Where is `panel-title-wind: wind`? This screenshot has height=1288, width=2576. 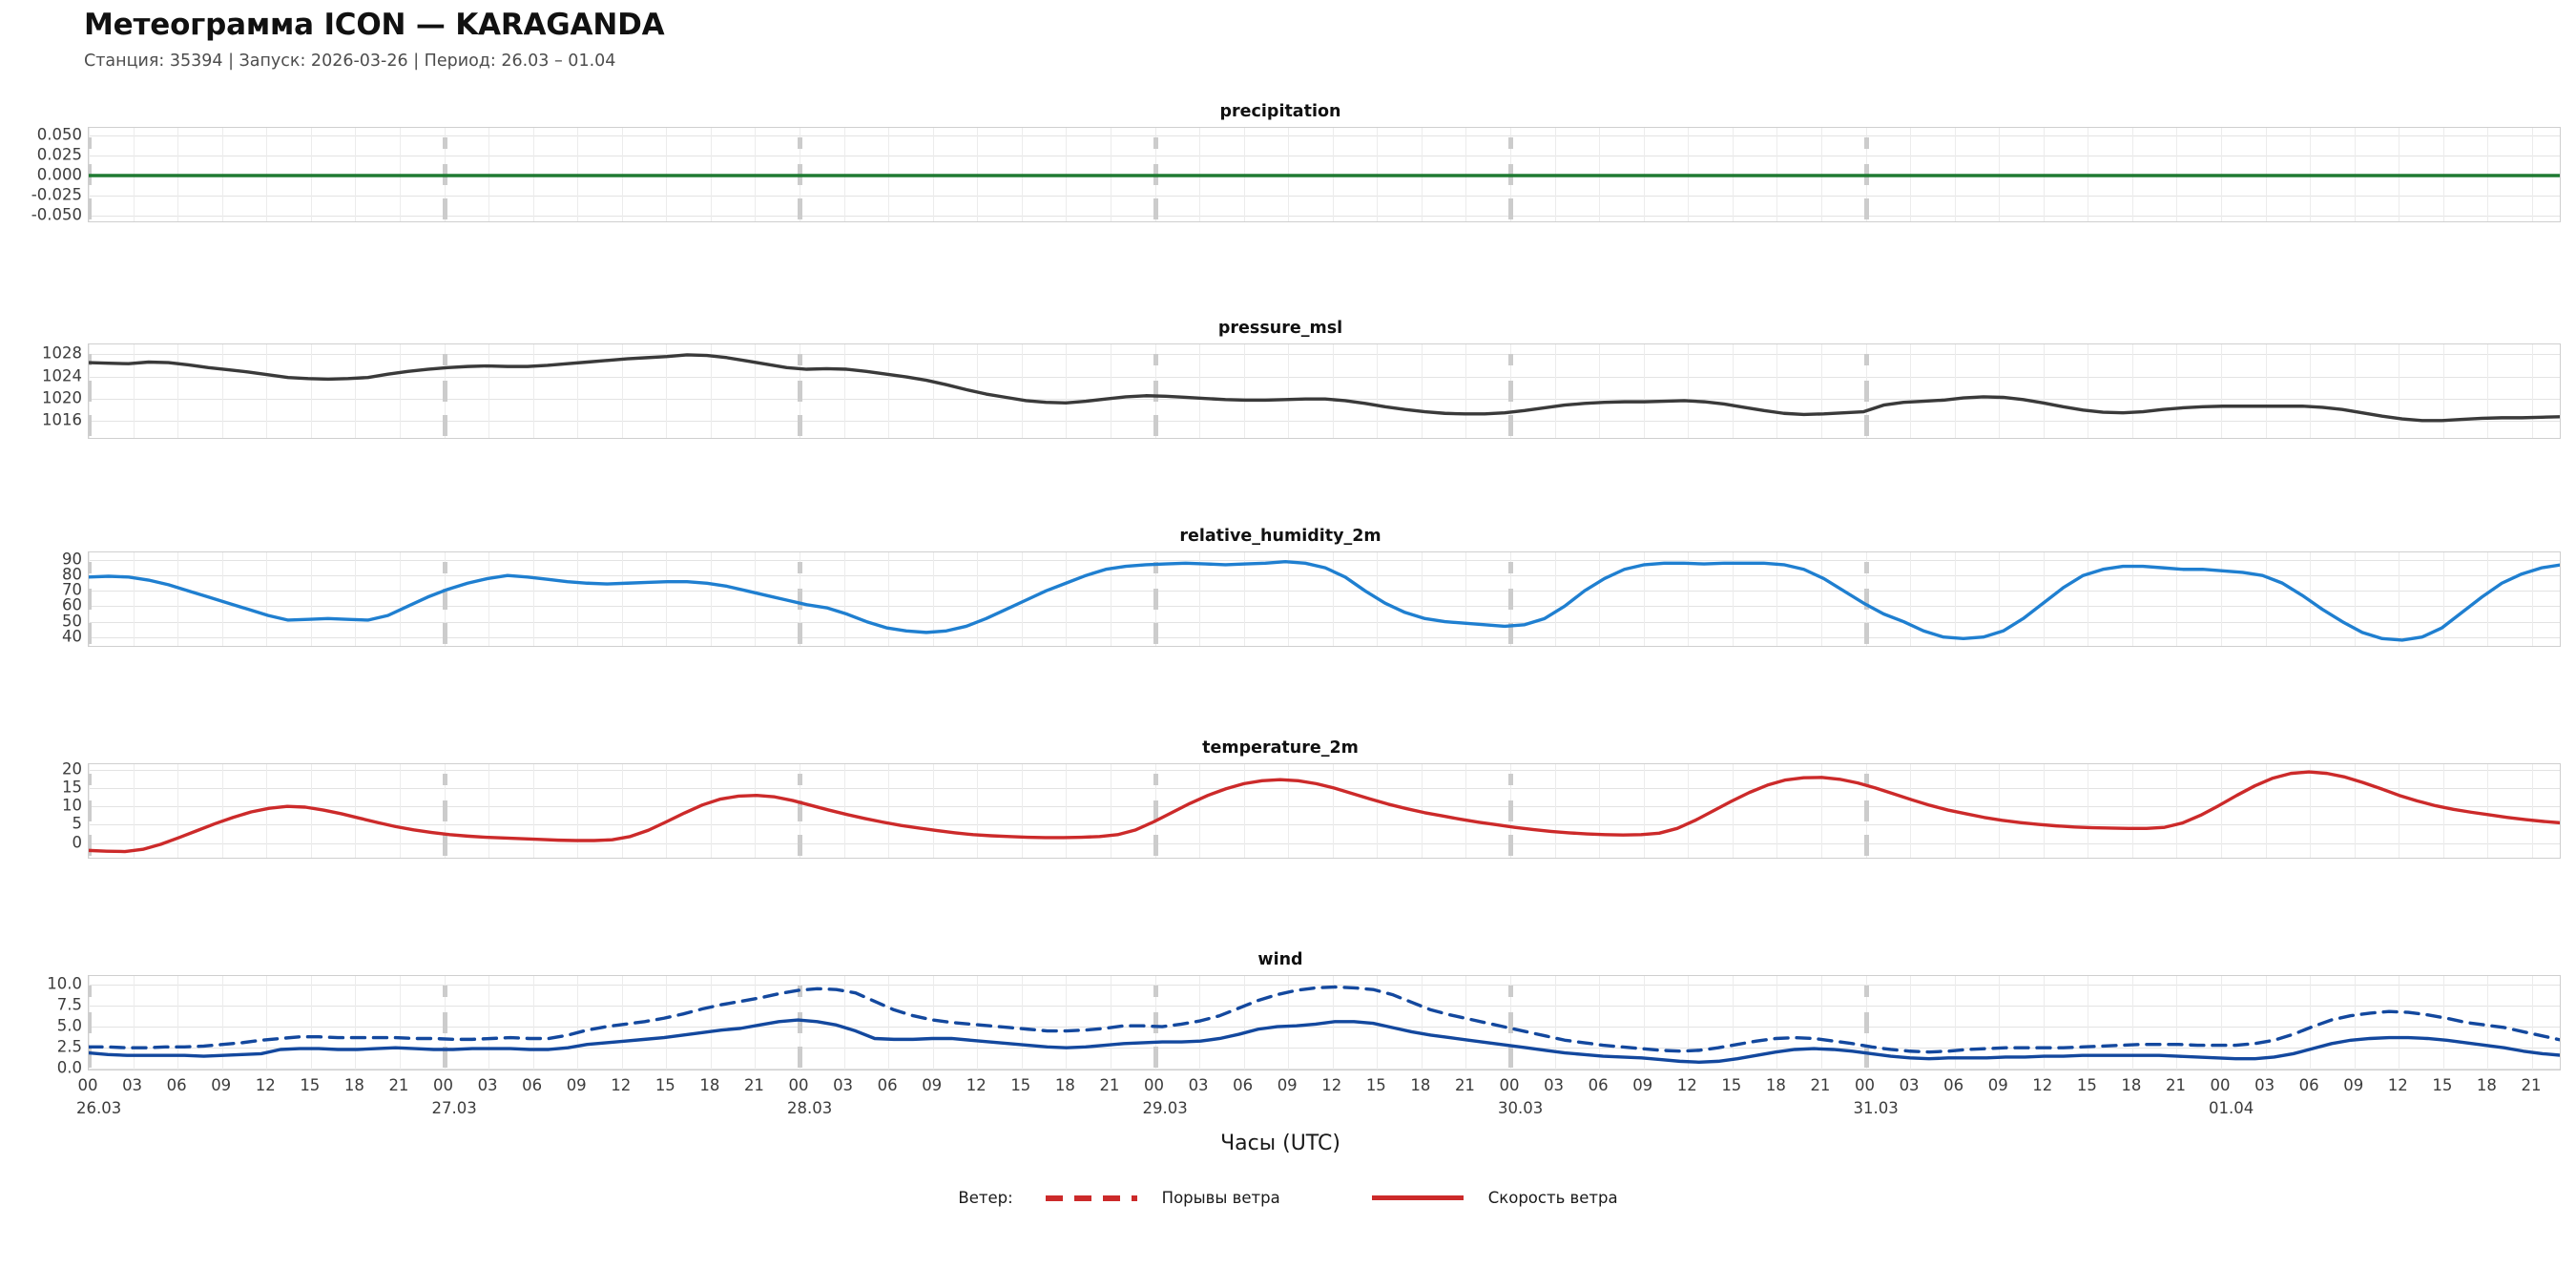 panel-title-wind: wind is located at coordinates (1280, 959).